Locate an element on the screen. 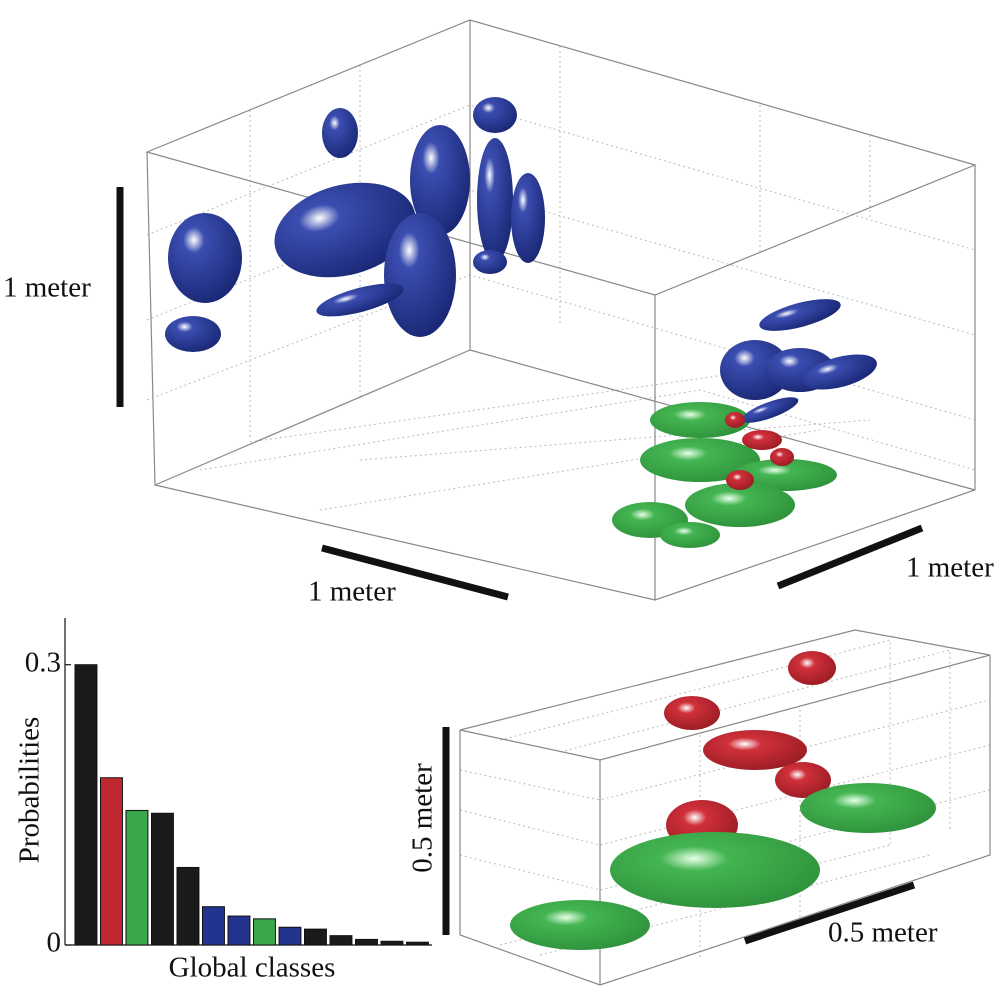 The image size is (1008, 995). y-tick-label: 0.3 is located at coordinates (43, 662).